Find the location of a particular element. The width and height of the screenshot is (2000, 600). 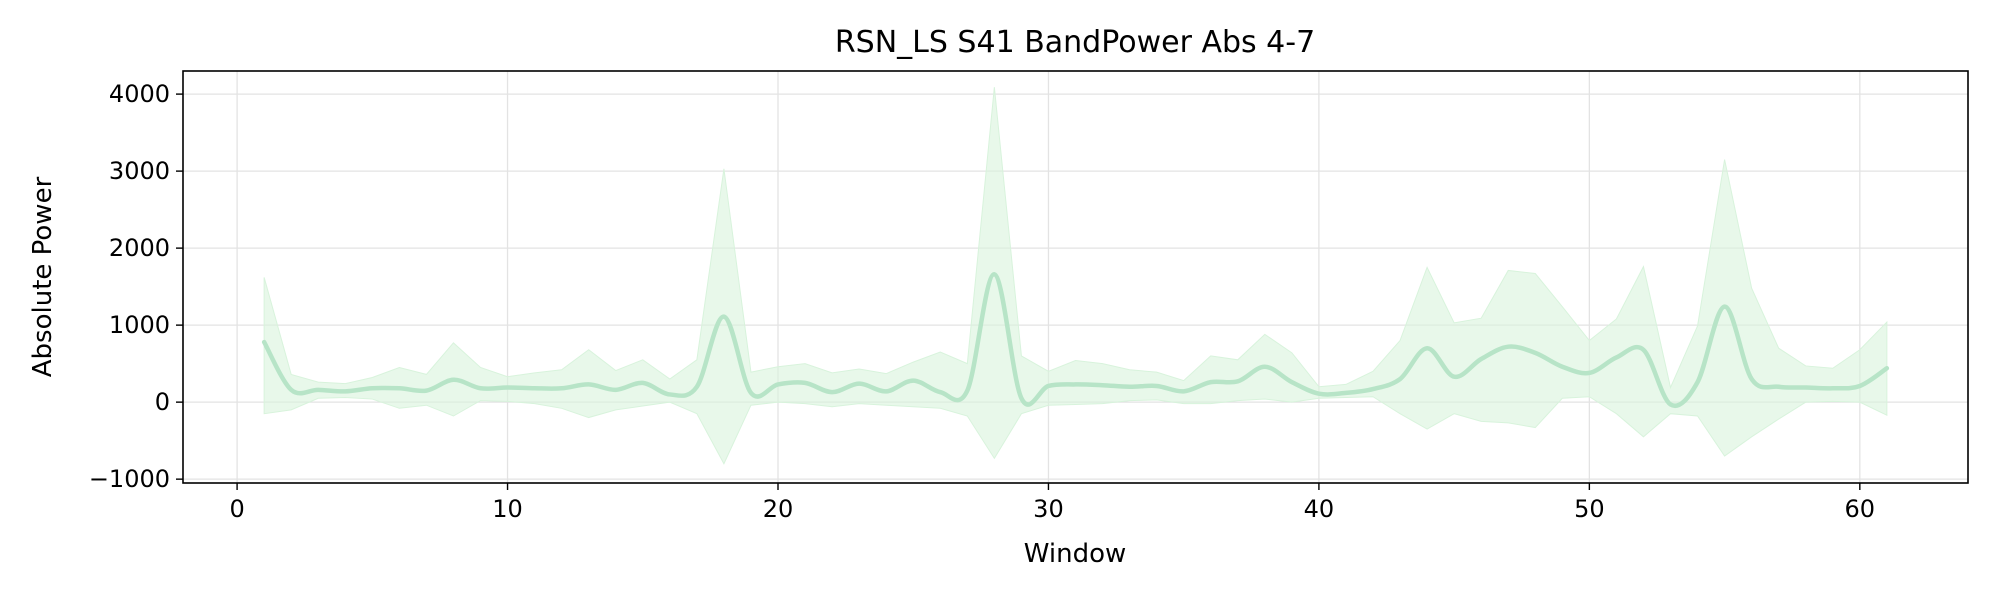

x-axis: 0 10 20 30 40 50 60 is located at coordinates (1052, 503).